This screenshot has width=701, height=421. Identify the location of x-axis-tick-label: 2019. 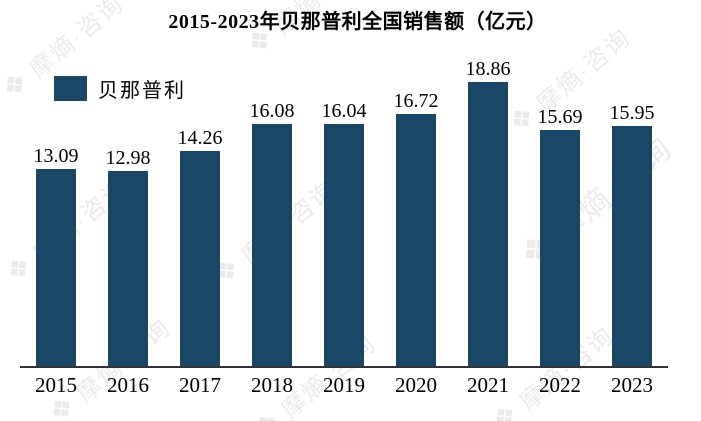
(344, 385).